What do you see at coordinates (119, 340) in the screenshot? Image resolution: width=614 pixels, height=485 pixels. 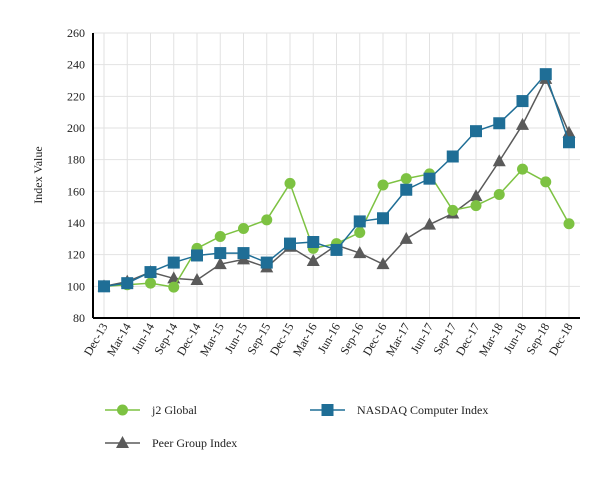 I see `x-tick-label: Mar-14` at bounding box center [119, 340].